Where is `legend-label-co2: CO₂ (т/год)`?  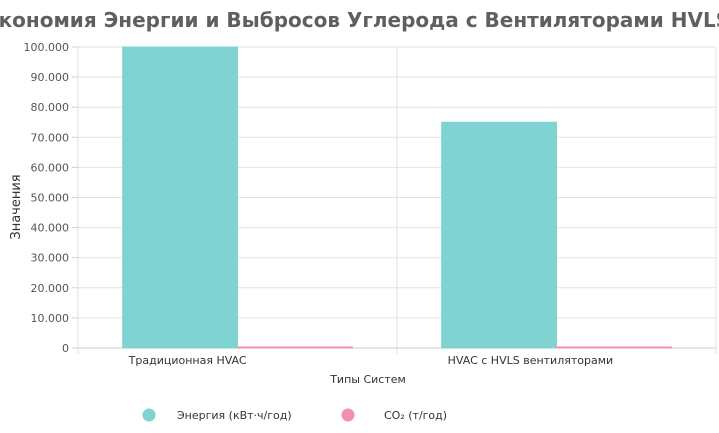 legend-label-co2: CO₂ (т/год) is located at coordinates (415, 415).